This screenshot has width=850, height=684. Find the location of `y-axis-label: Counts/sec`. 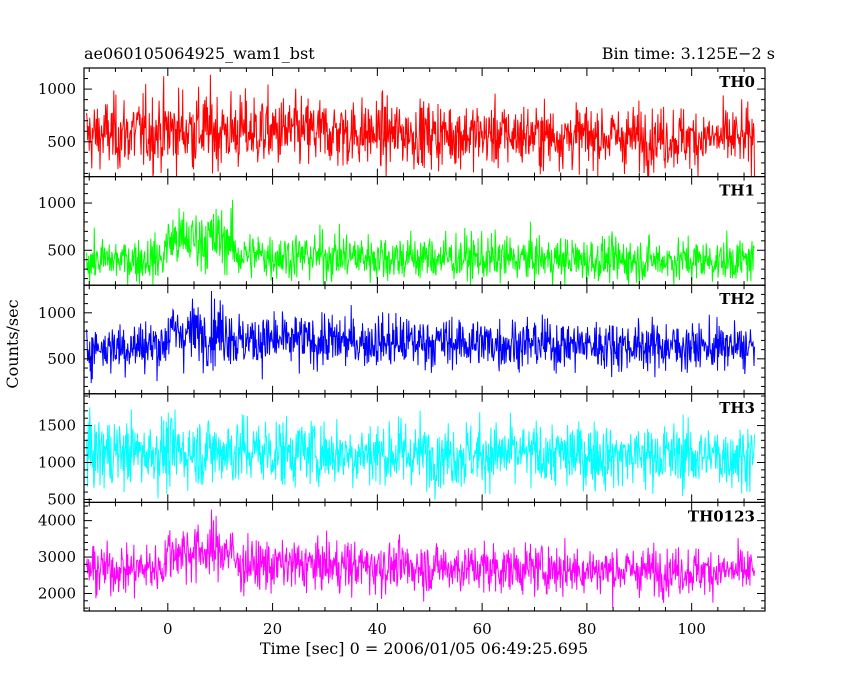

y-axis-label: Counts/sec is located at coordinates (12, 343).